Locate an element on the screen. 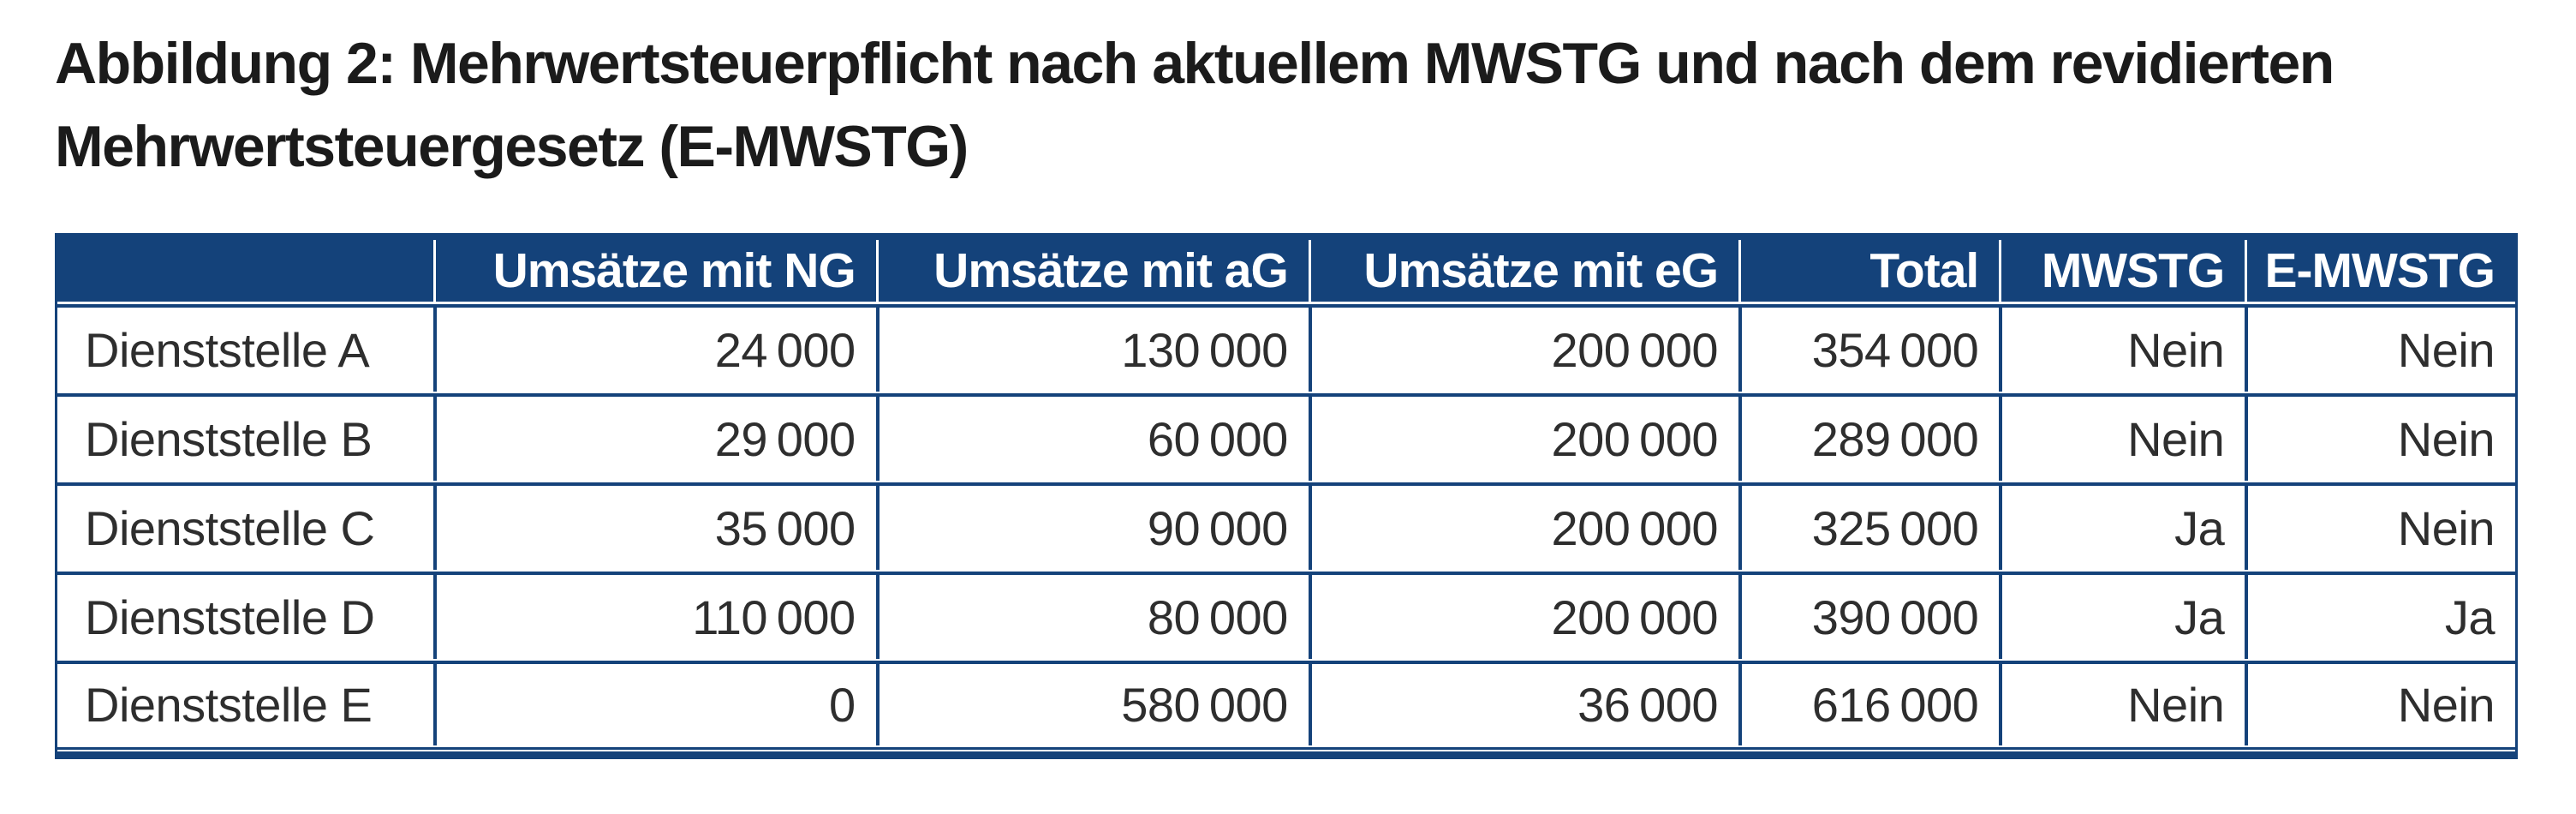  cell-umsaetze-ng: 24 000 is located at coordinates (654, 350).